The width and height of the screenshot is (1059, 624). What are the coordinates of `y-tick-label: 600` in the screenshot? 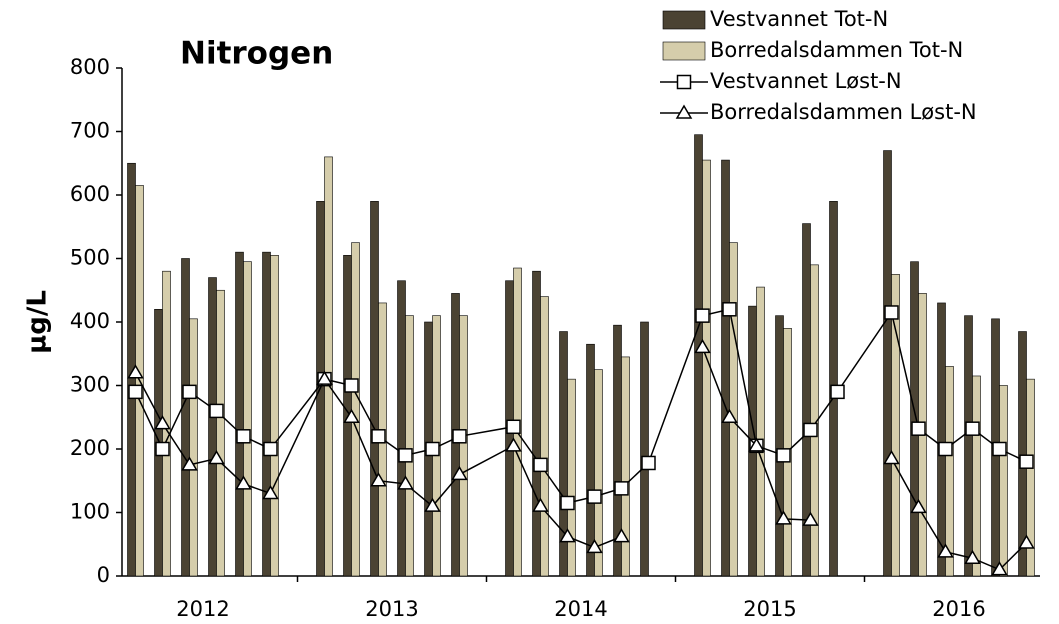 It's located at (90, 194).